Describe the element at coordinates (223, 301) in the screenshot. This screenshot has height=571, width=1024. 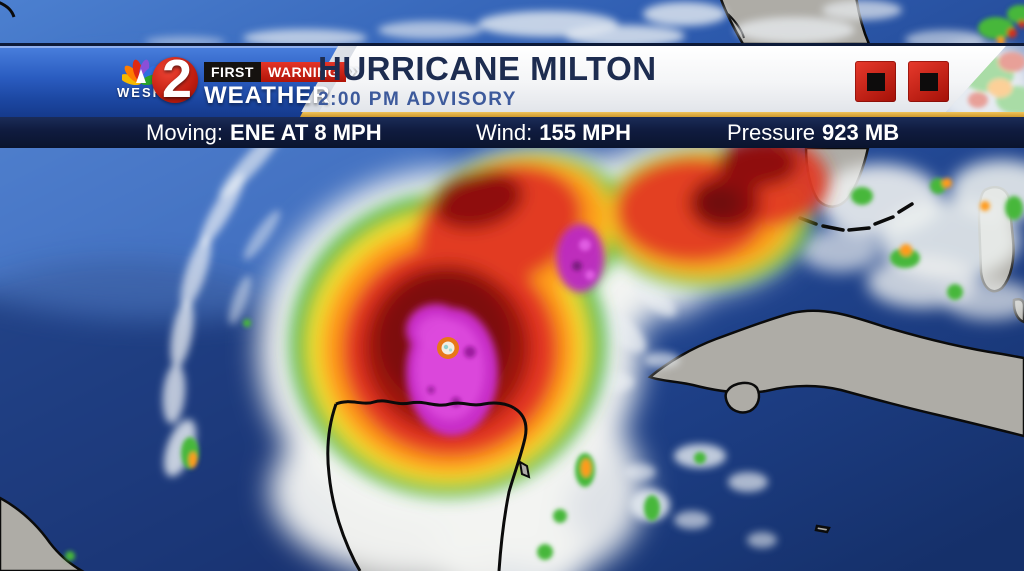
I see `cloud-streaks` at that location.